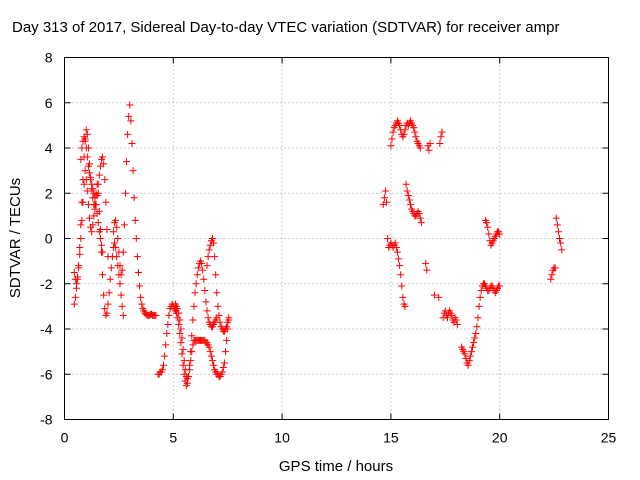 The height and width of the screenshot is (480, 640). Describe the element at coordinates (336, 466) in the screenshot. I see `x-axis-label: GPS time / hours` at that location.